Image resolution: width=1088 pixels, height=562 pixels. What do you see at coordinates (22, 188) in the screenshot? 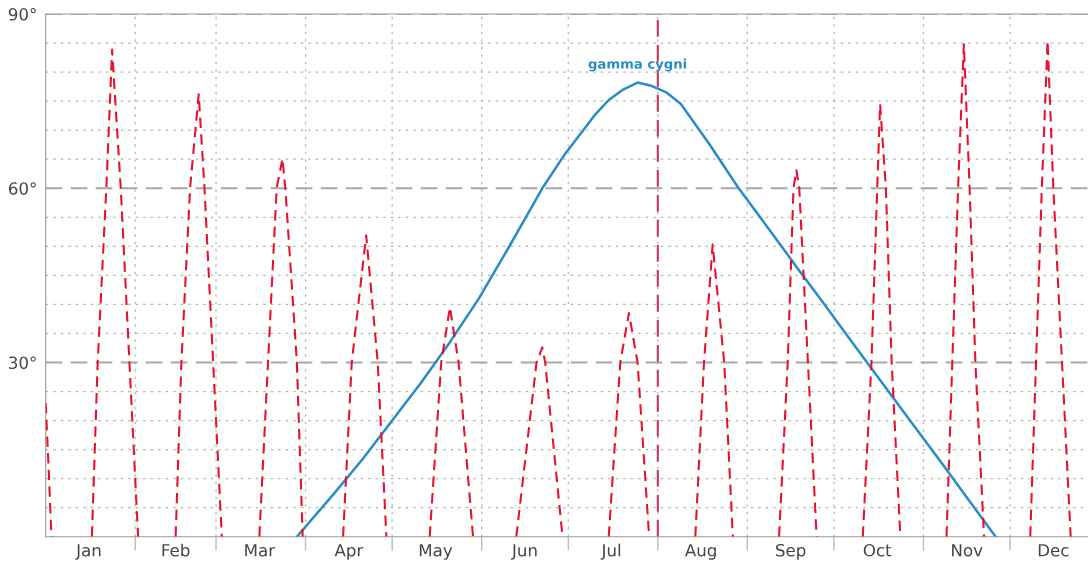
I see `y-tick-label: 60°` at bounding box center [22, 188].